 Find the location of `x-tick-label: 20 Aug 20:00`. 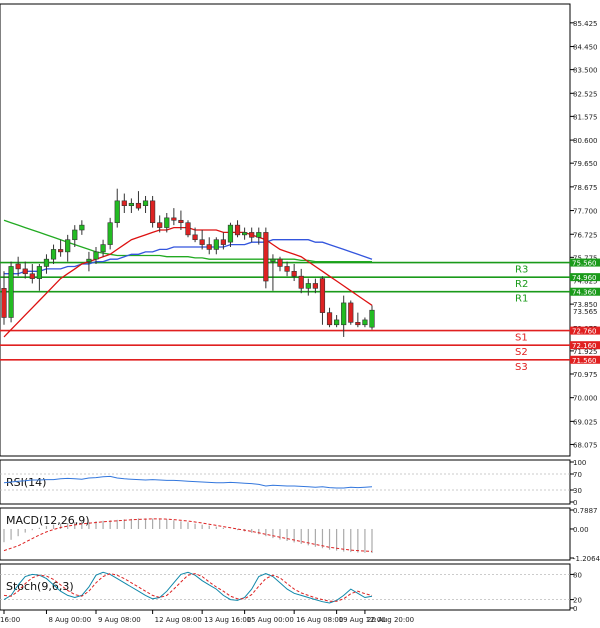

x-tick-label: 20 Aug 20:00 is located at coordinates (390, 620).